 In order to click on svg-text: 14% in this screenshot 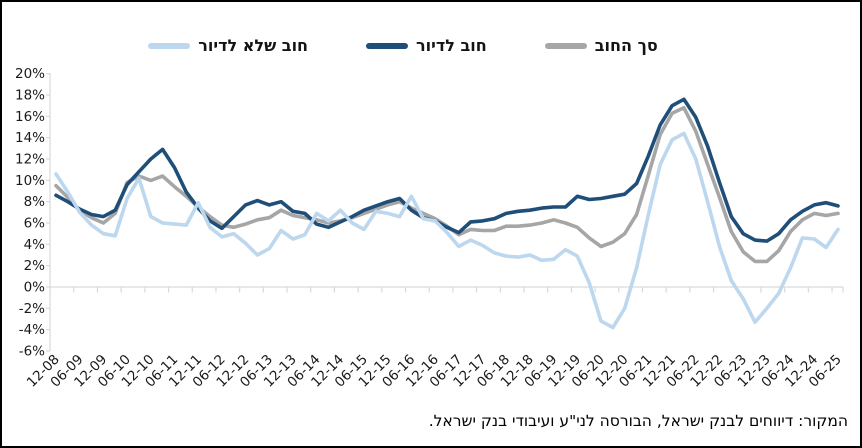, I will do `click(30, 138)`.